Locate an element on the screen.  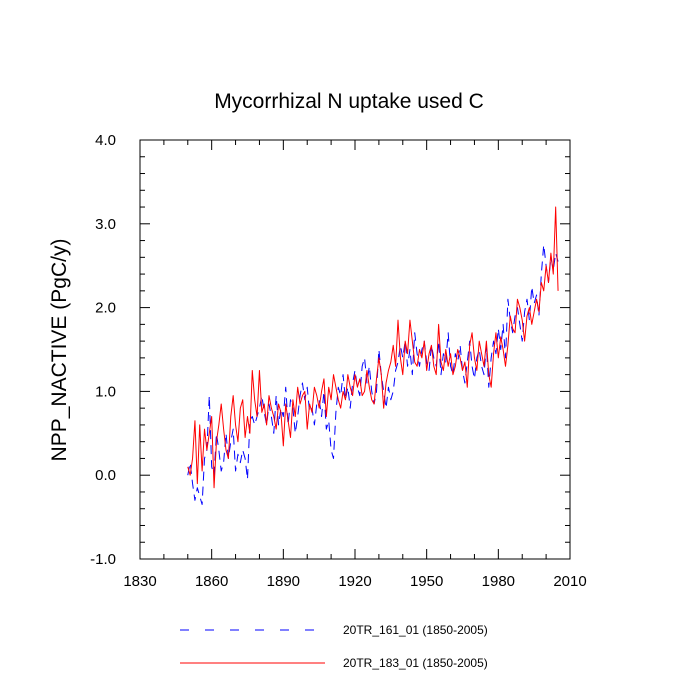
x-tick-label: 1890 is located at coordinates (283, 581).